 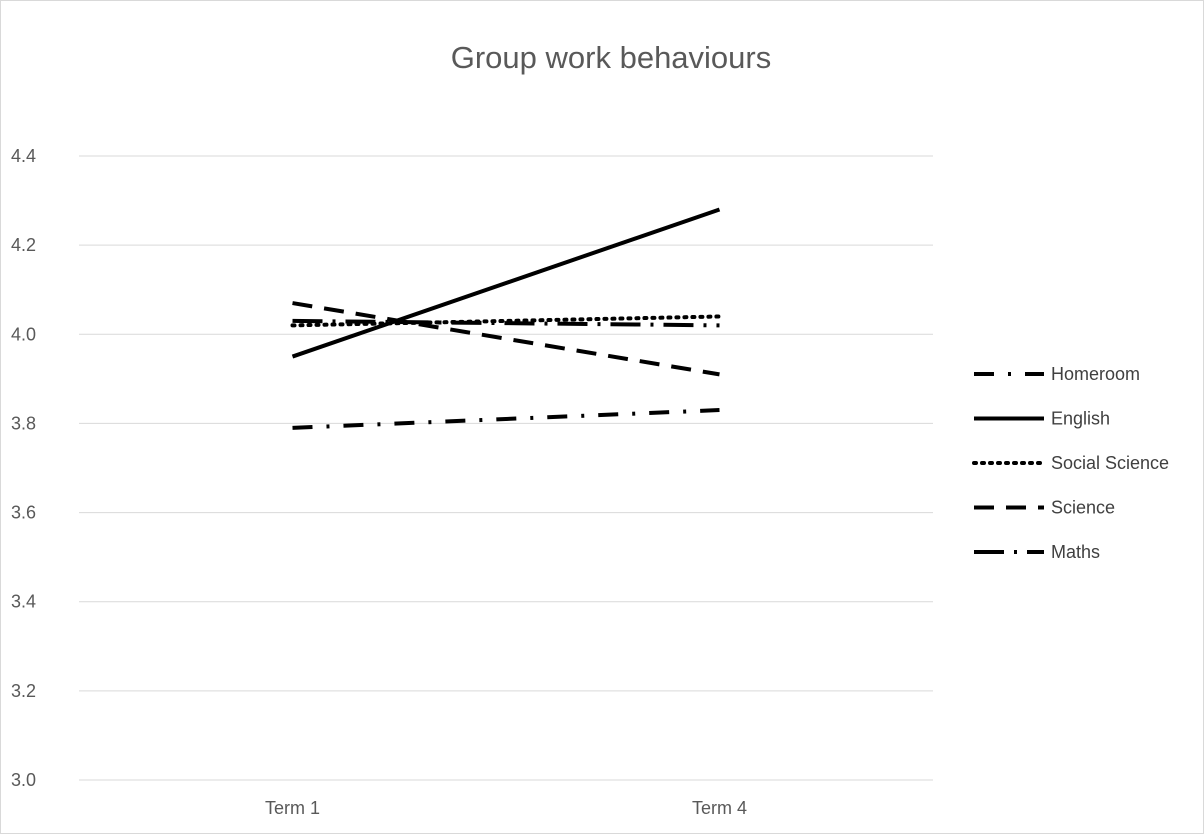 What do you see at coordinates (292, 808) in the screenshot?
I see `x-tick-label: Term 1` at bounding box center [292, 808].